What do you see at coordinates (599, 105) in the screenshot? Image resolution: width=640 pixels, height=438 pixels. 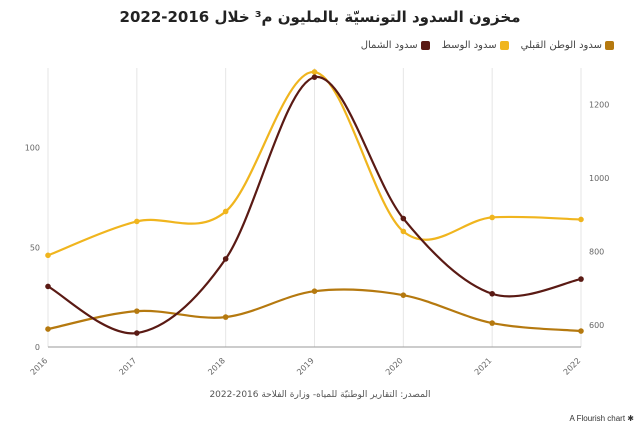 I see `y-right-tick-label: 1200` at bounding box center [599, 105].